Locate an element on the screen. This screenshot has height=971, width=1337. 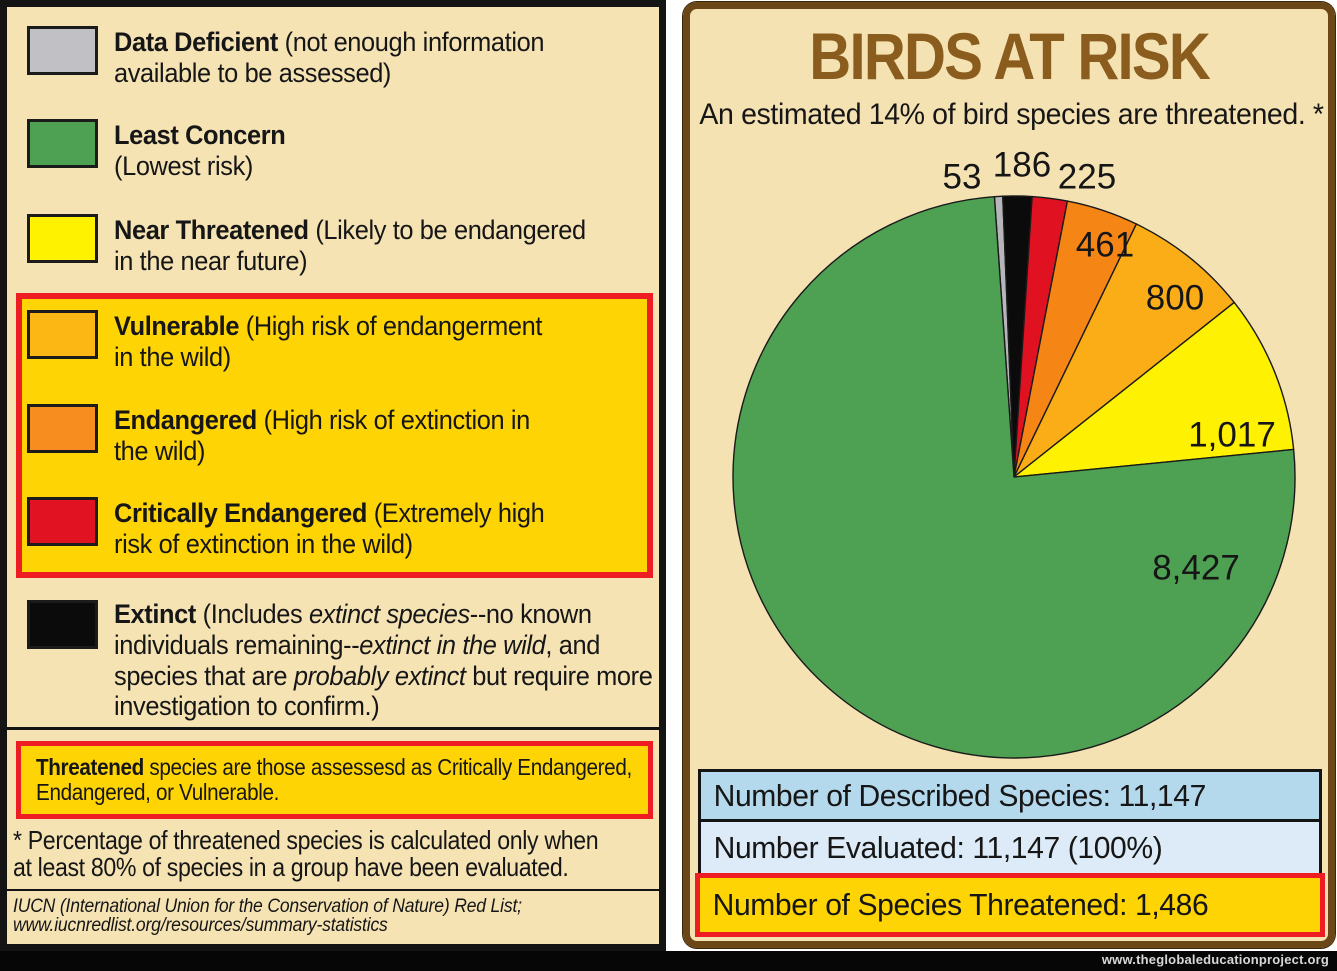
stat-text: Number of Described Species: 11,147 is located at coordinates (960, 795).